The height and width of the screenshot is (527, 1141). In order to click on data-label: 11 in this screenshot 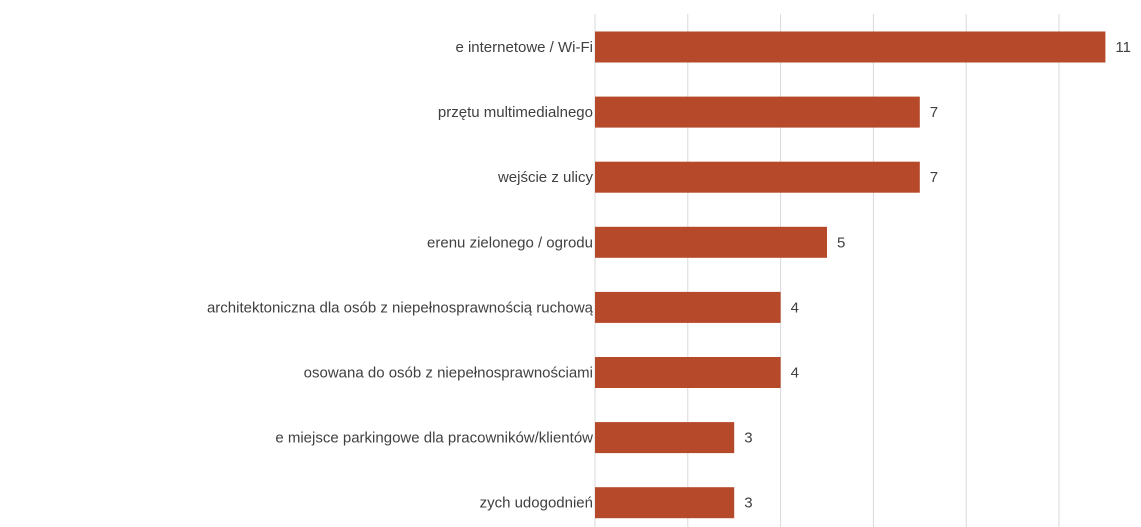, I will do `click(1123, 47)`.